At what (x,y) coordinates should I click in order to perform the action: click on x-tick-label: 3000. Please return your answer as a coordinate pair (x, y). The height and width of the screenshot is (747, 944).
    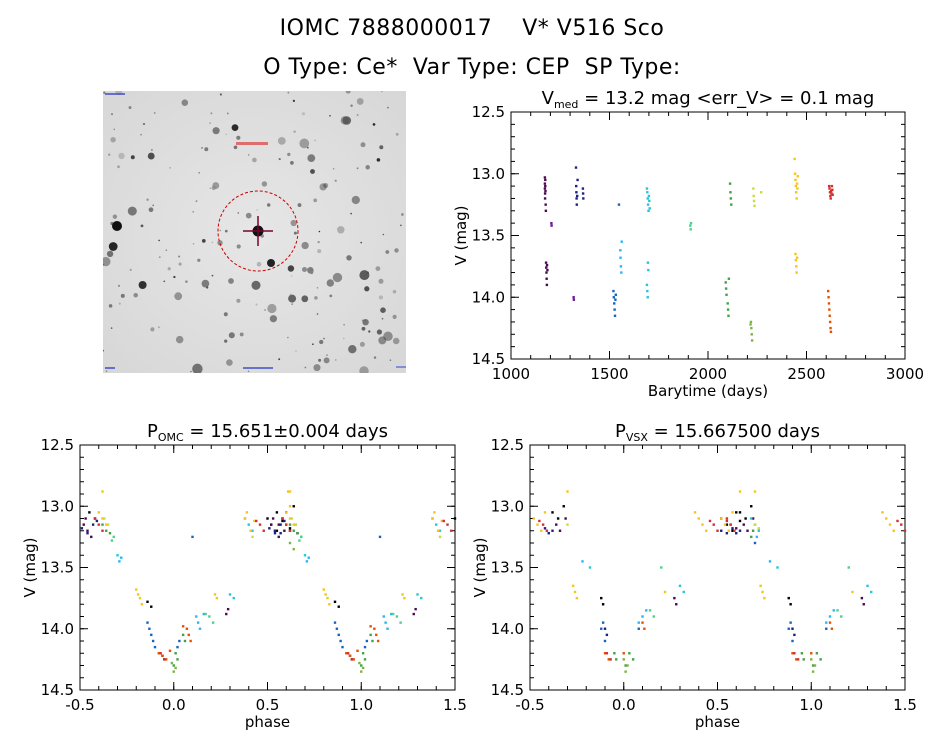
    Looking at the image, I should click on (905, 374).